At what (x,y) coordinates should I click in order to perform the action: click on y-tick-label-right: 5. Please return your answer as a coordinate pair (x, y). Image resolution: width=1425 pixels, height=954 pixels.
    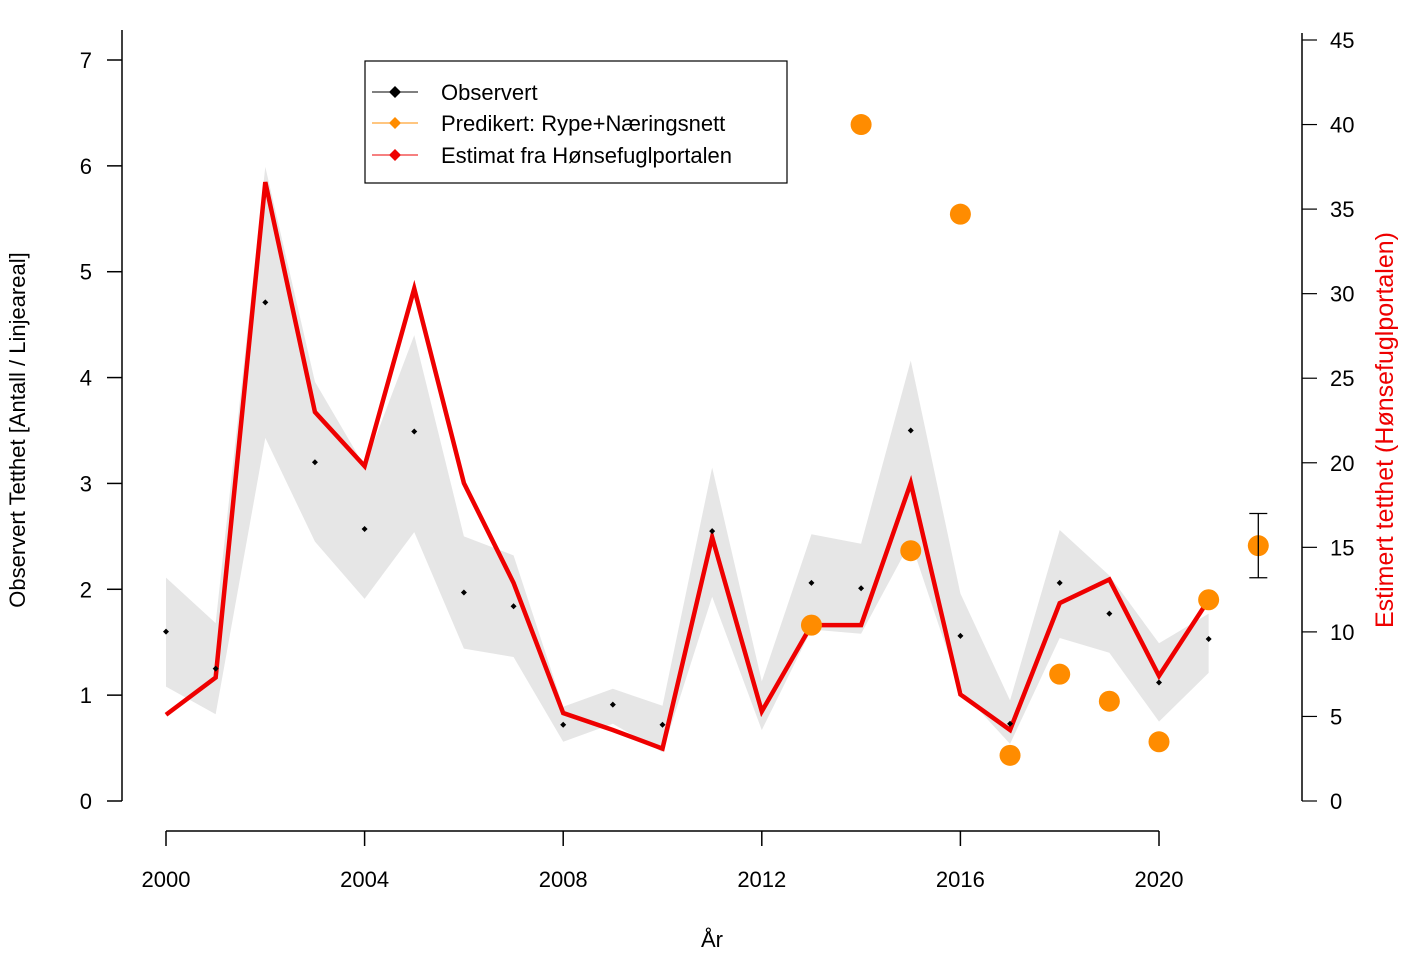
    Looking at the image, I should click on (1336, 716).